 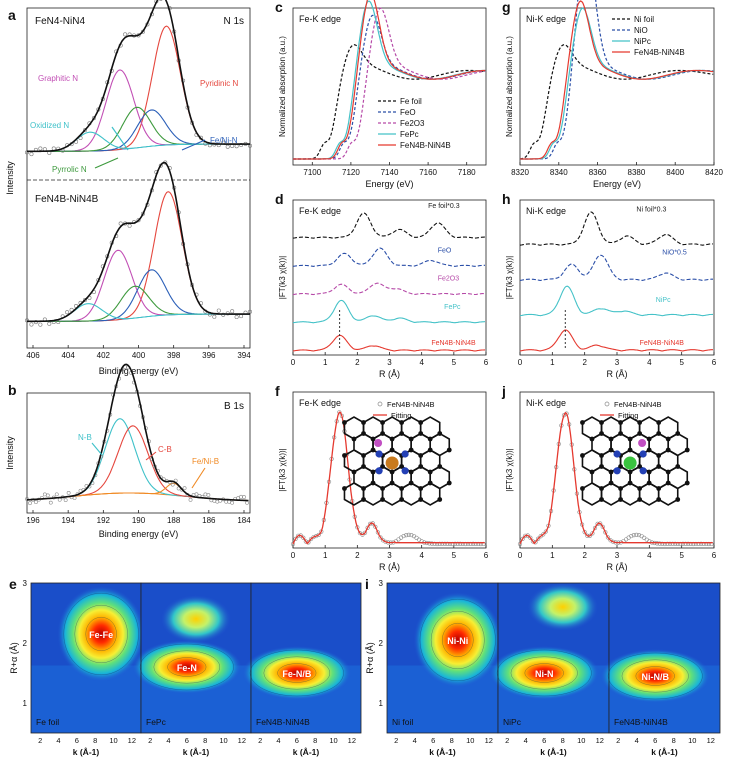 What do you see at coordinates (10, 453) in the screenshot?
I see `panel-b-ylabel: Intensity` at bounding box center [10, 453].